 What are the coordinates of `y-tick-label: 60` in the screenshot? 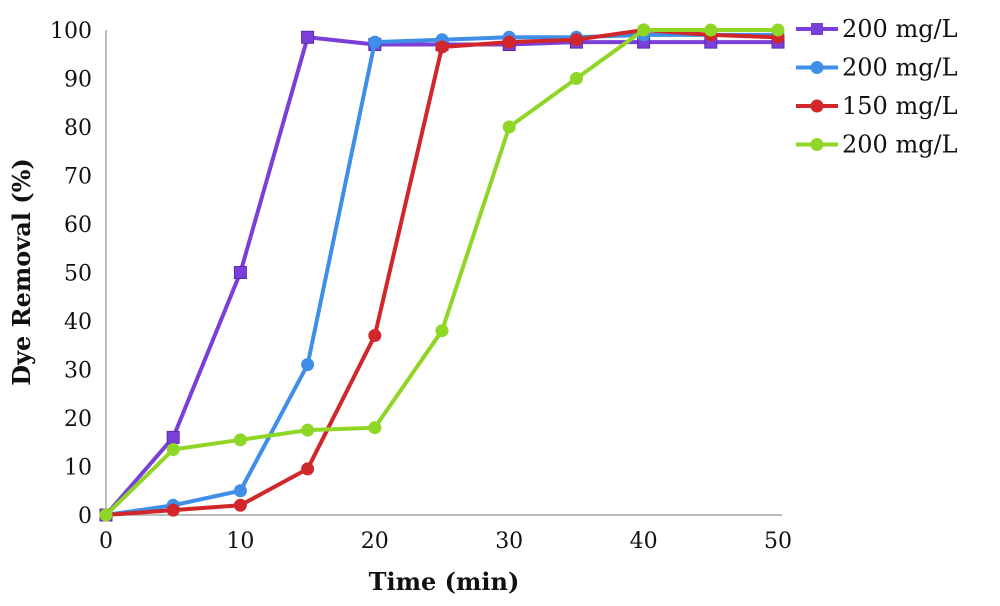 It's located at (78, 225).